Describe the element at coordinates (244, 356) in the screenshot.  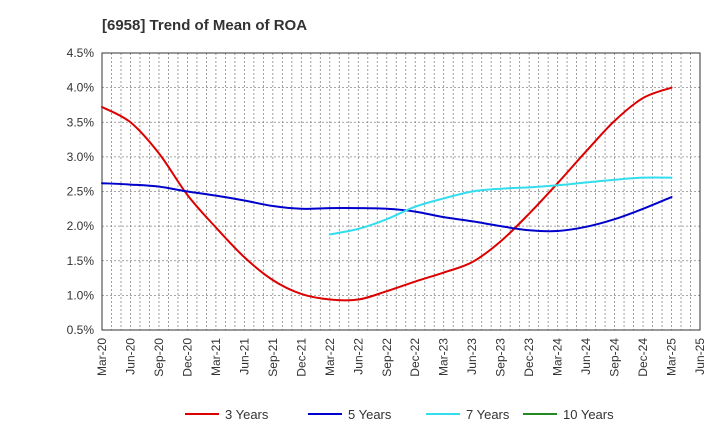
I see `x-tick-label: Jun-21` at that location.